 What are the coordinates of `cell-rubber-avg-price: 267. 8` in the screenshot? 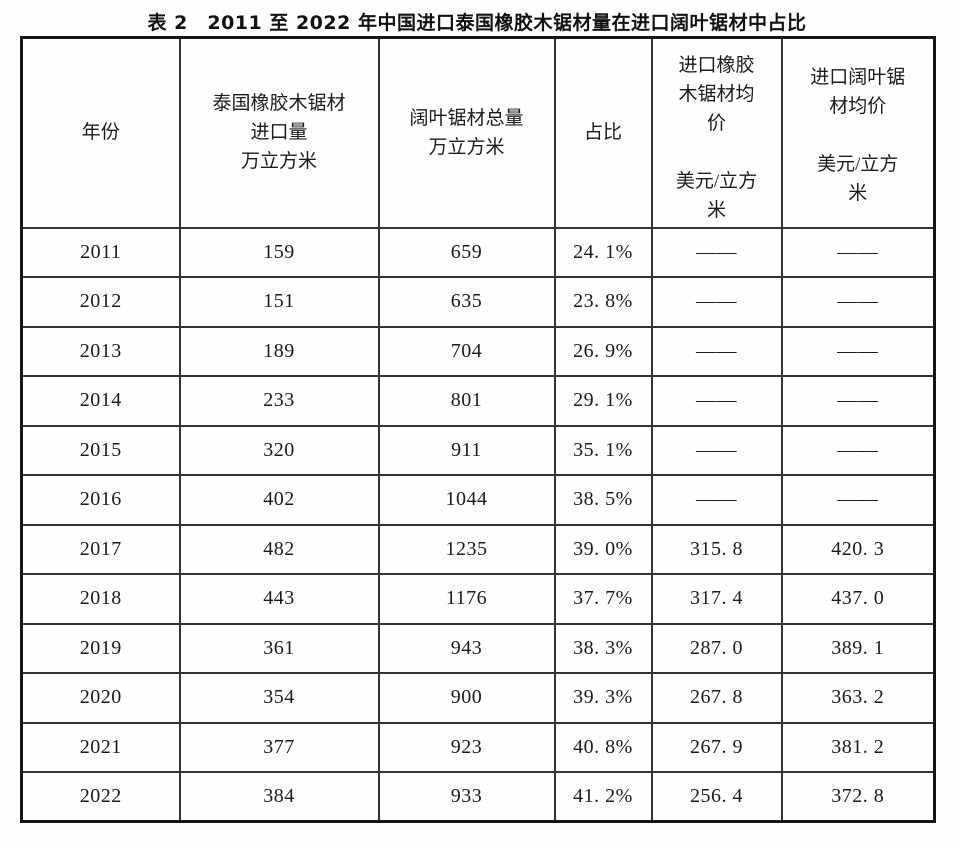 It's located at (716, 698).